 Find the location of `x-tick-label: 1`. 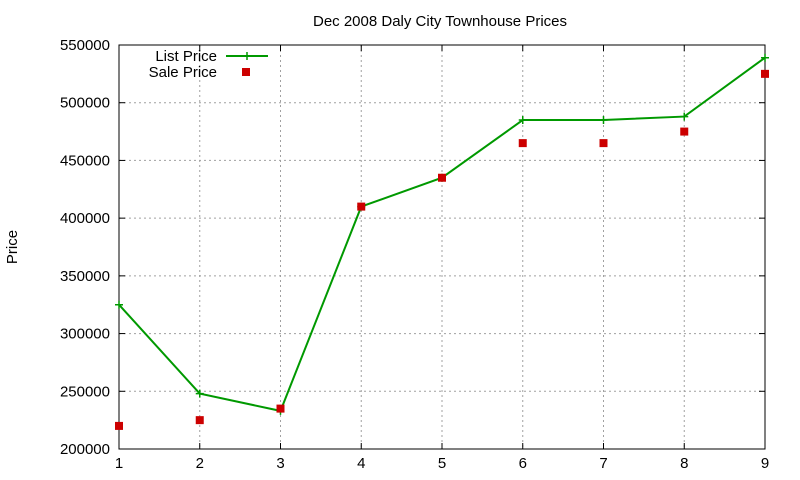

x-tick-label: 1 is located at coordinates (119, 463).